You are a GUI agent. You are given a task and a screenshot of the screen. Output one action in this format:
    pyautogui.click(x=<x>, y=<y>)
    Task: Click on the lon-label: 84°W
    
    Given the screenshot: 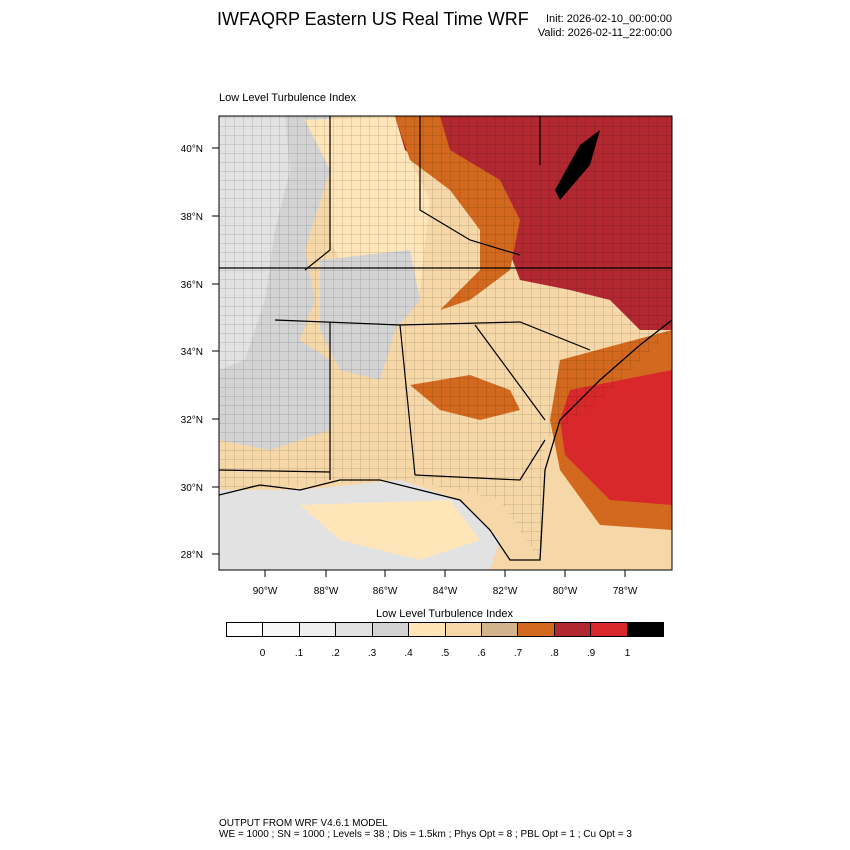 What is the action you would take?
    pyautogui.click(x=445, y=591)
    